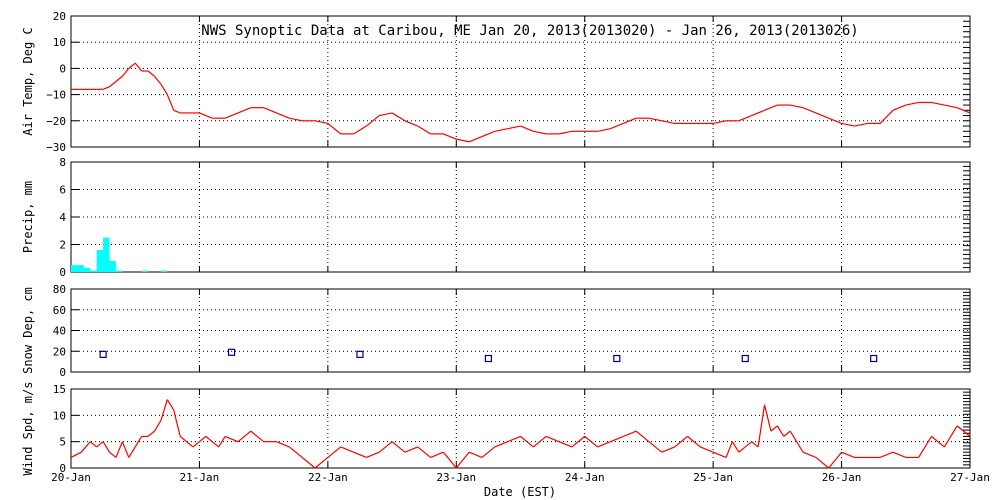 This screenshot has width=1000, height=500. Describe the element at coordinates (328, 477) in the screenshot. I see `x-tick-label: 22-Jan` at that location.